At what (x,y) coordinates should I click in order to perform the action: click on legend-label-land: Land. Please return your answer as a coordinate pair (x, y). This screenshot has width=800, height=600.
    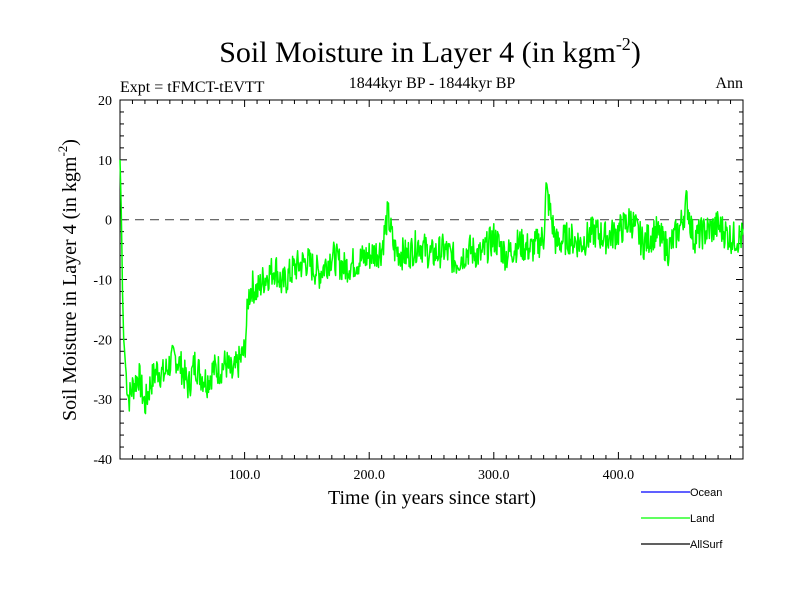
    Looking at the image, I should click on (702, 519).